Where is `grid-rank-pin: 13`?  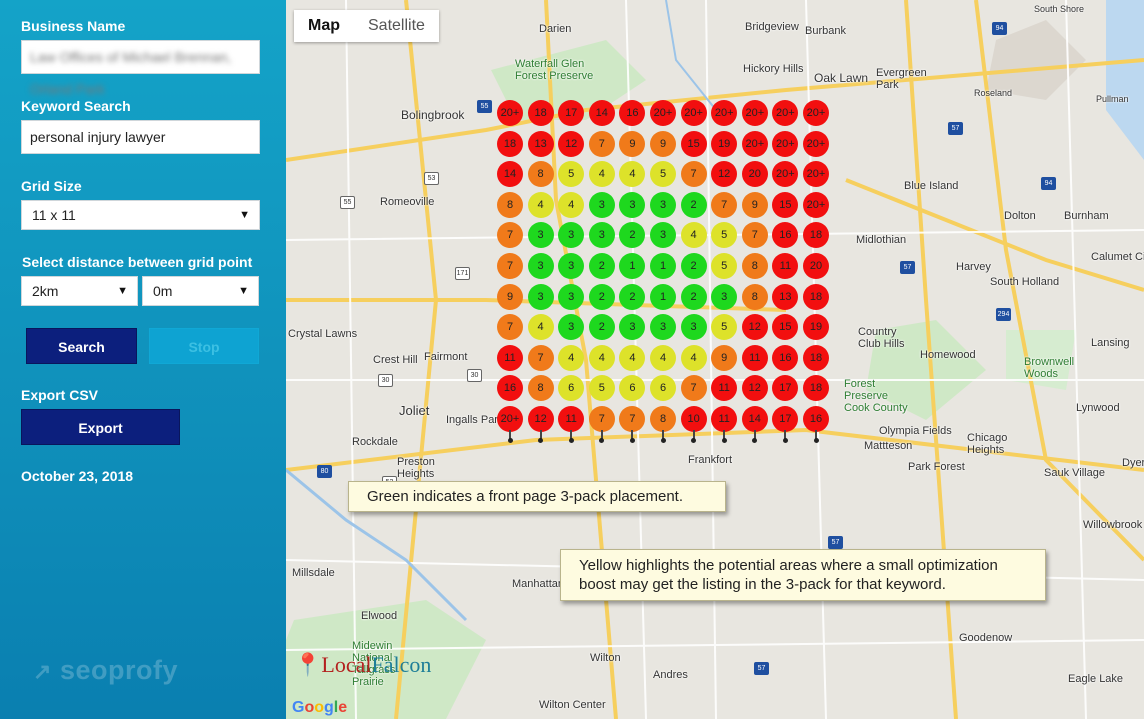 grid-rank-pin: 13 is located at coordinates (540, 143).